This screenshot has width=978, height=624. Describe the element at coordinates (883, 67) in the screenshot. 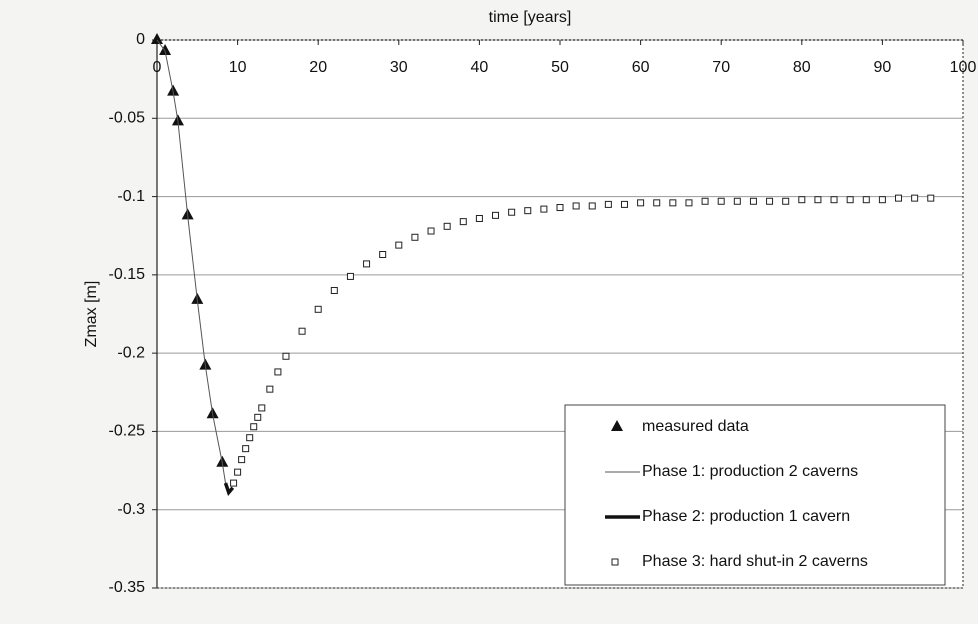

I see `x-tick-label: 90` at that location.